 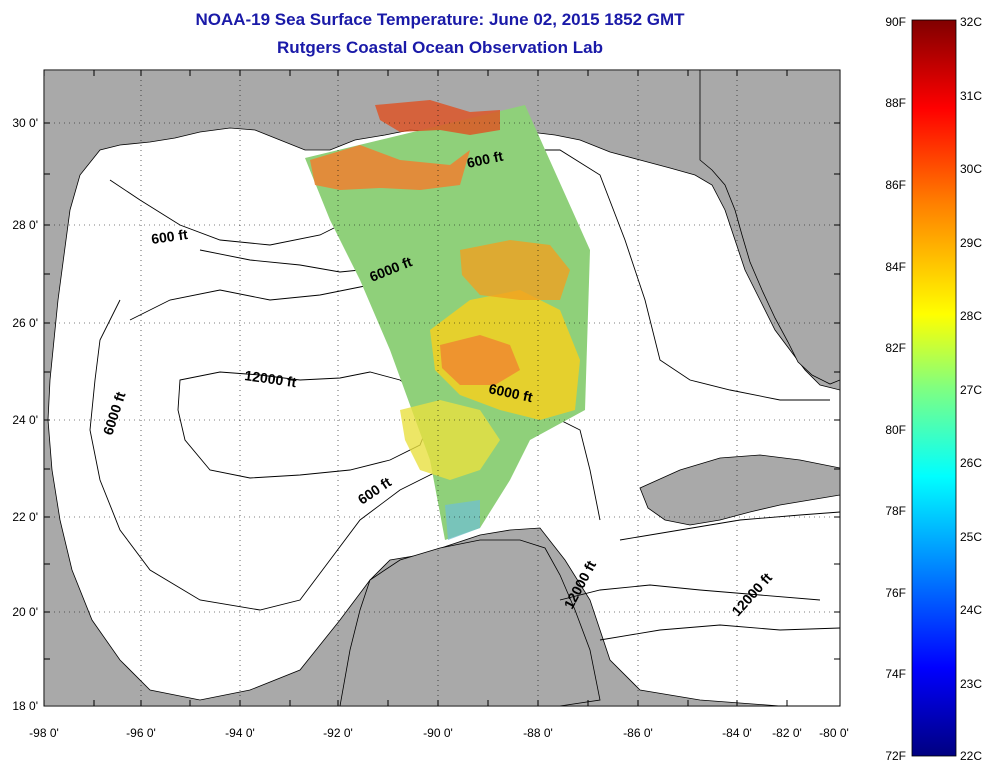 I want to click on colorbar-f-label: 88F, so click(x=895, y=103).